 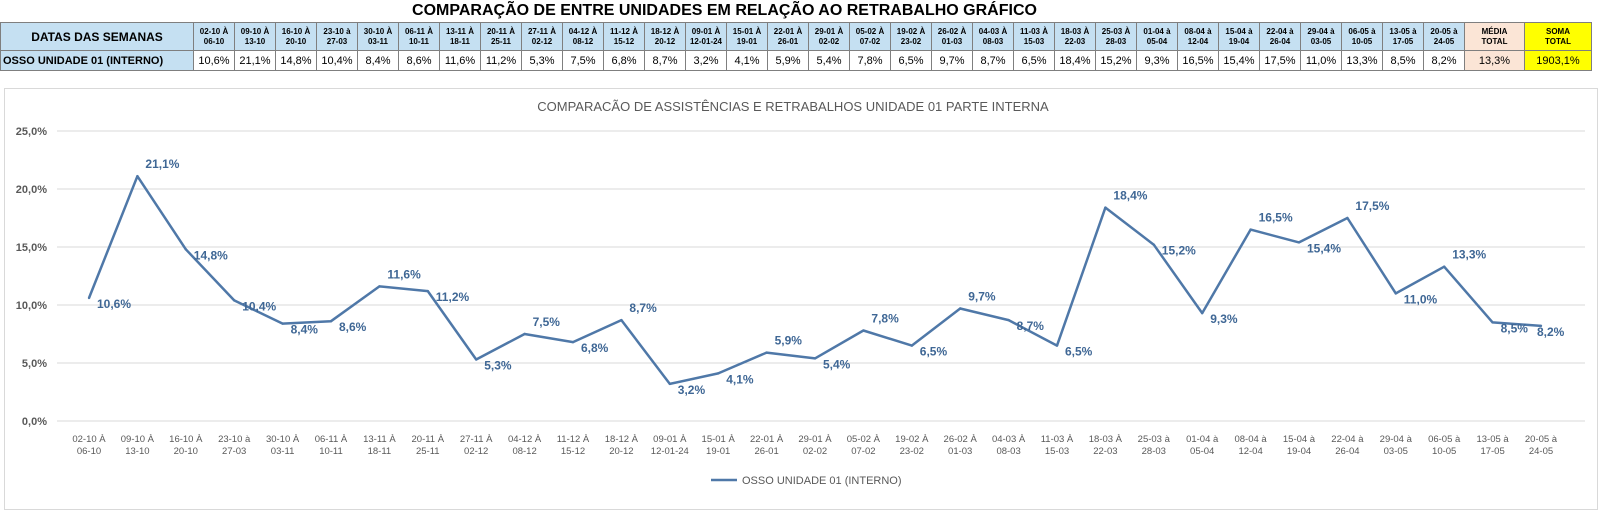 What do you see at coordinates (1321, 60) in the screenshot?
I see `week-value-cell: 11,0%` at bounding box center [1321, 60].